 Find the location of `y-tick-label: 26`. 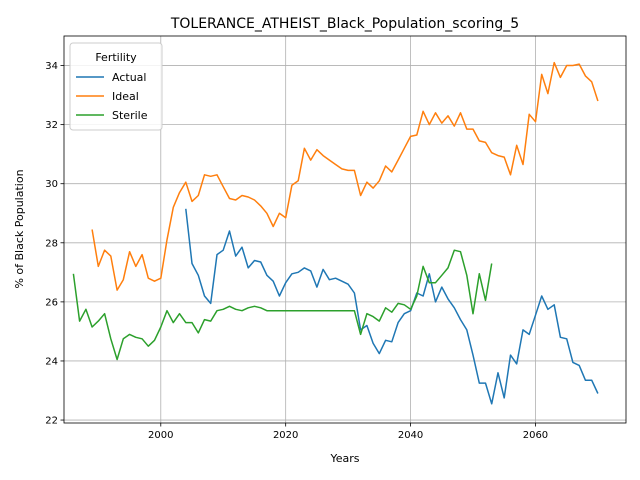

y-tick-label: 26 is located at coordinates (51, 302).